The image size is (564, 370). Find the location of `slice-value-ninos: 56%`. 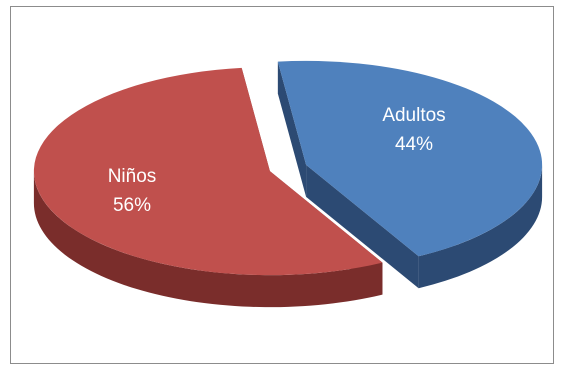

slice-value-ninos: 56% is located at coordinates (132, 205).